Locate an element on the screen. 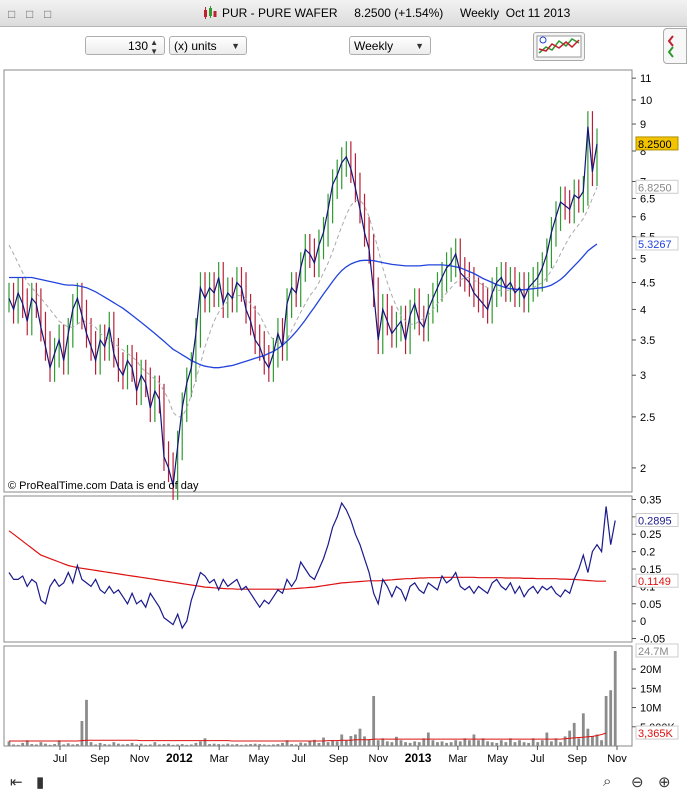  period-label: Weekly is located at coordinates (374, 46).